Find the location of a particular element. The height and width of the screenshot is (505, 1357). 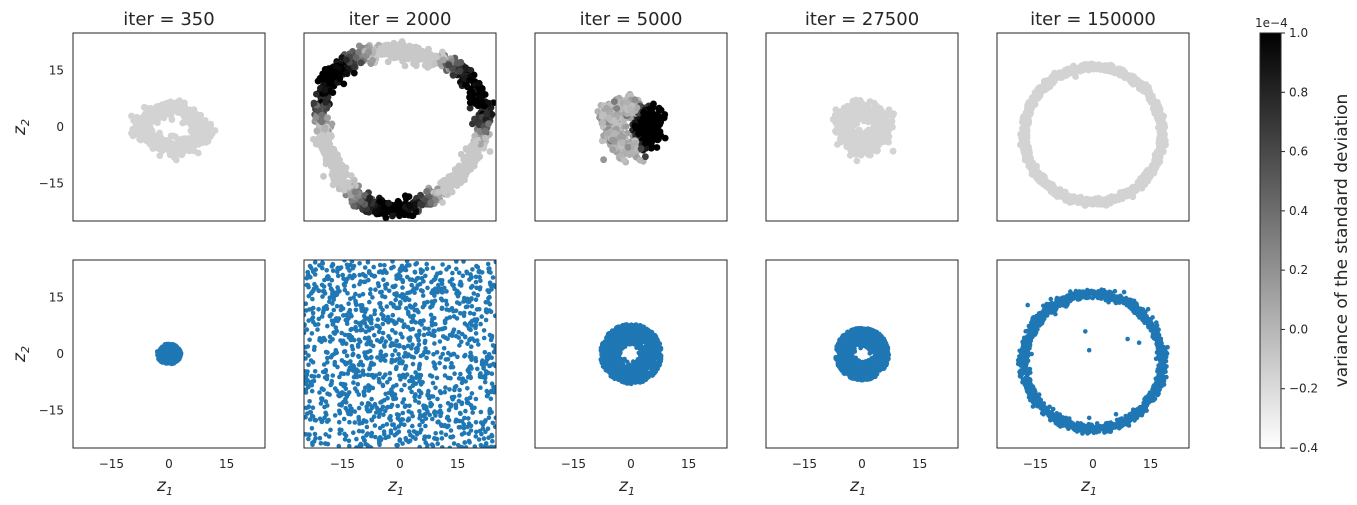

x-tick-label: 0 is located at coordinates (169, 464).